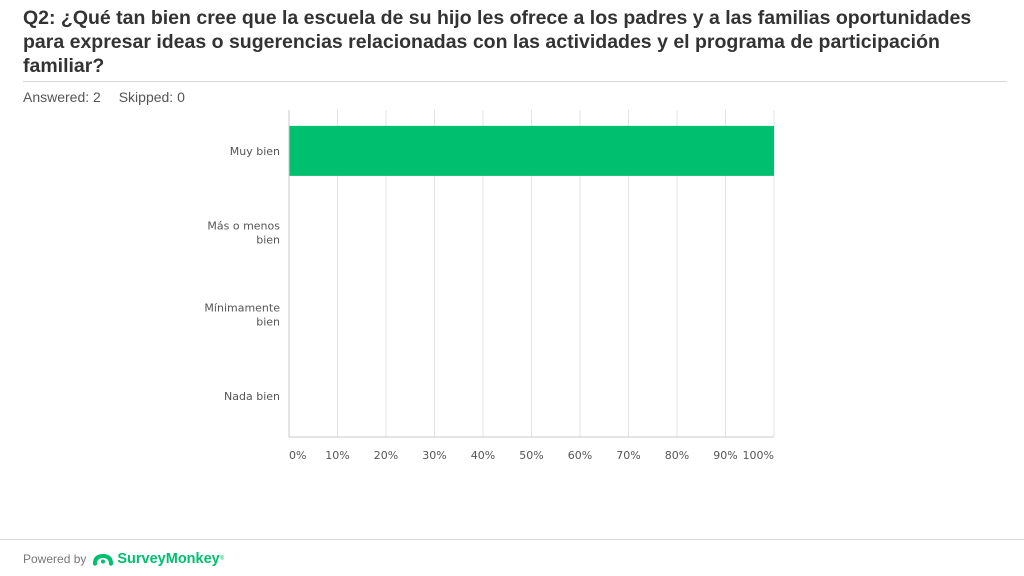  I want to click on footer: Powered by SurveyMonkey ®, so click(123, 559).